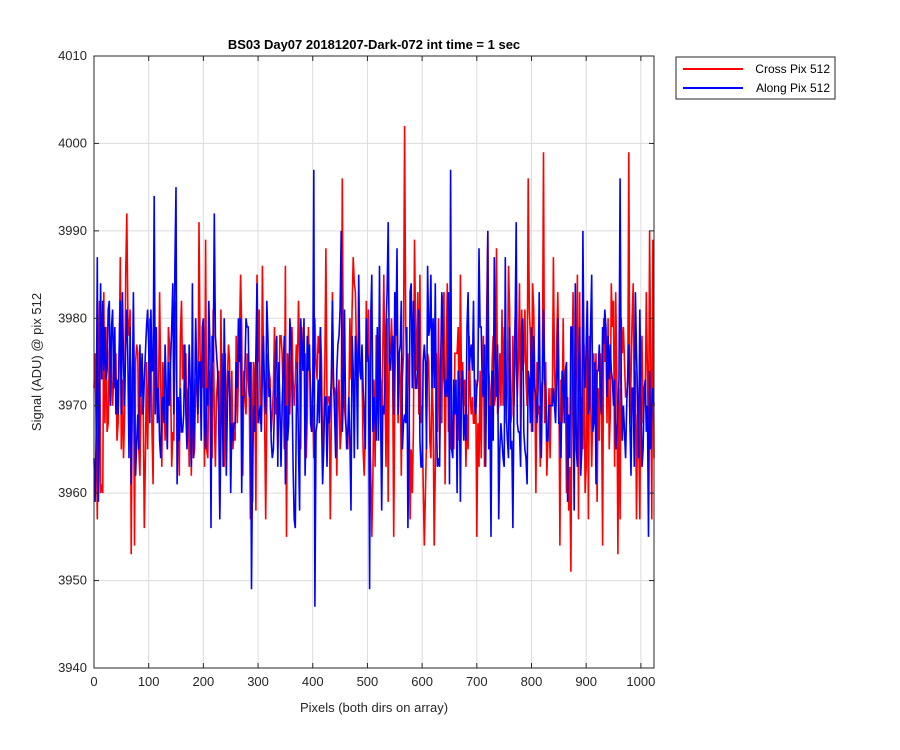 This screenshot has width=900, height=750. Describe the element at coordinates (72, 142) in the screenshot. I see `y-tick-label: 4000` at that location.